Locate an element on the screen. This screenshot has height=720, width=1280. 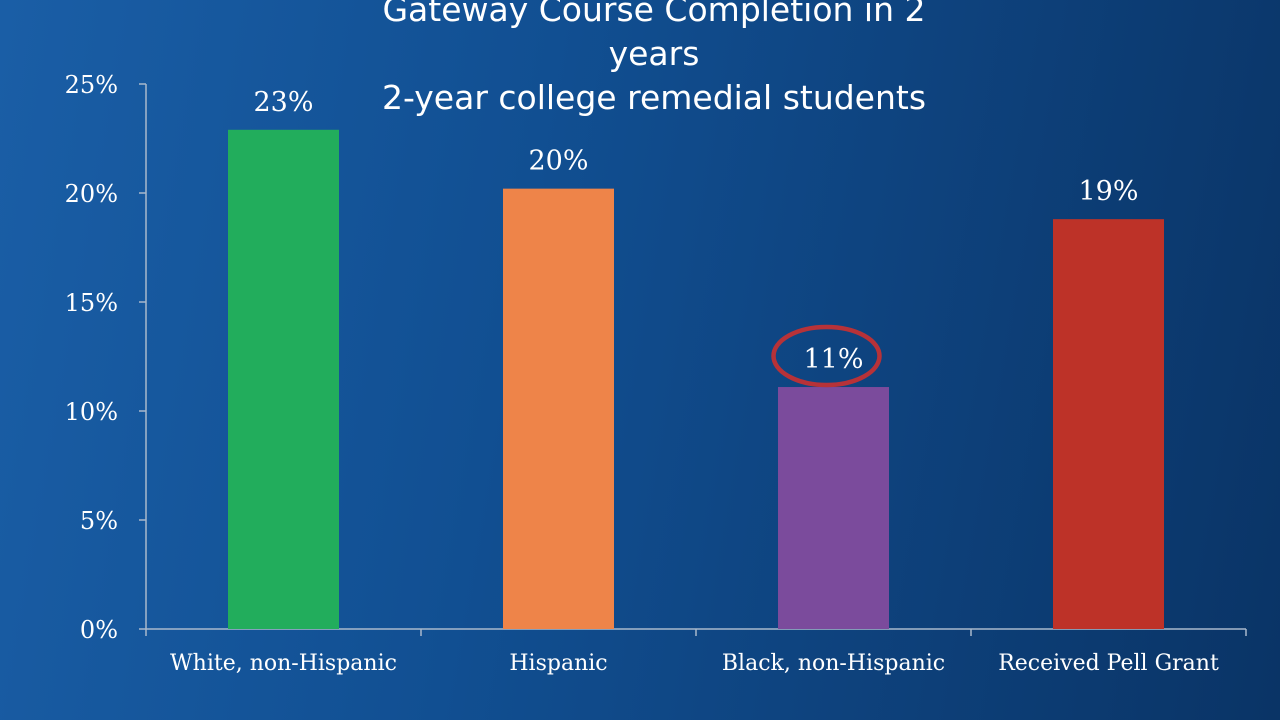
highlight-circle is located at coordinates (826, 356).